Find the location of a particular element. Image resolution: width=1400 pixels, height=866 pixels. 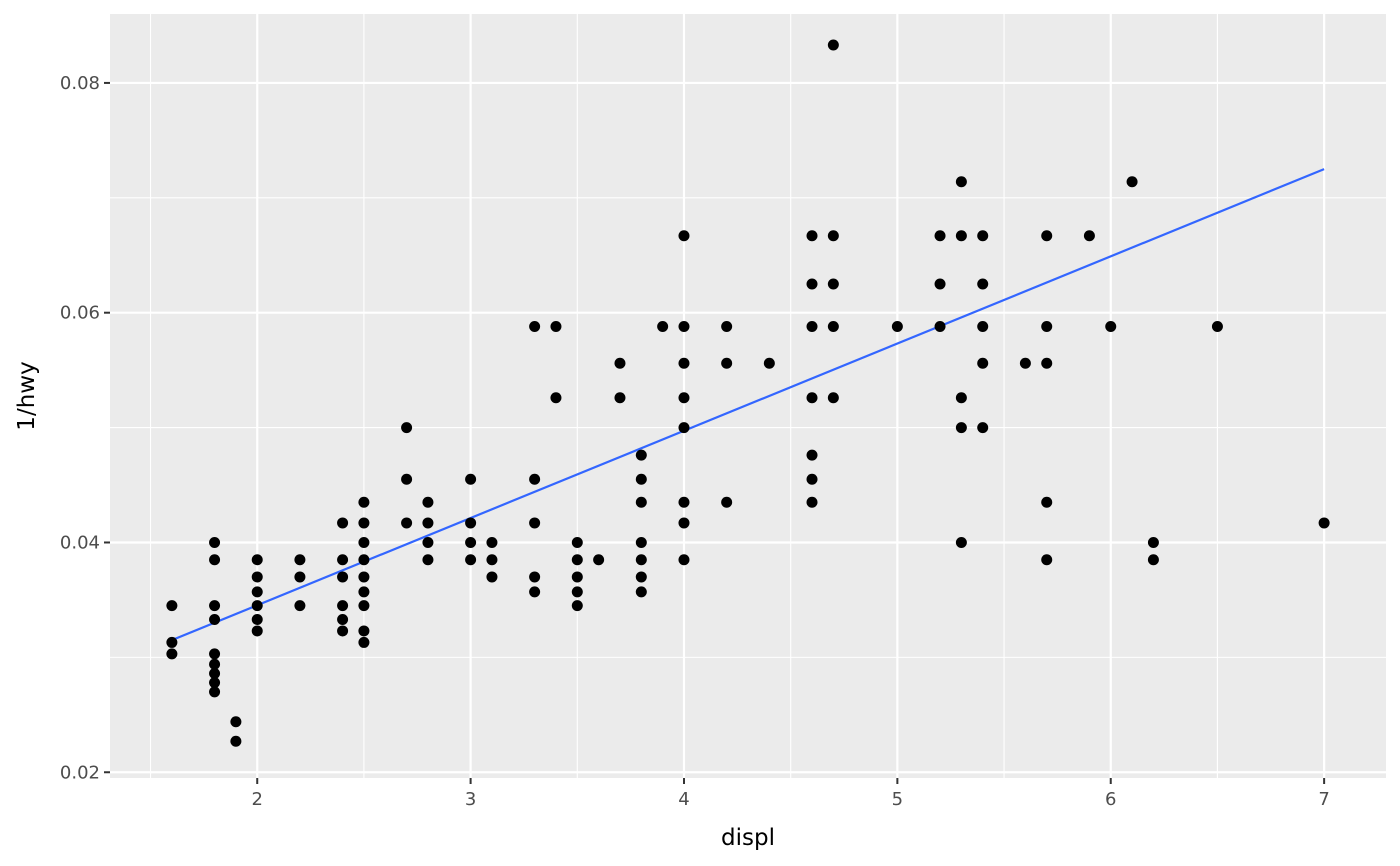

y-axis: 0.02 0.04 0.06 0.08 is located at coordinates (85, 428).